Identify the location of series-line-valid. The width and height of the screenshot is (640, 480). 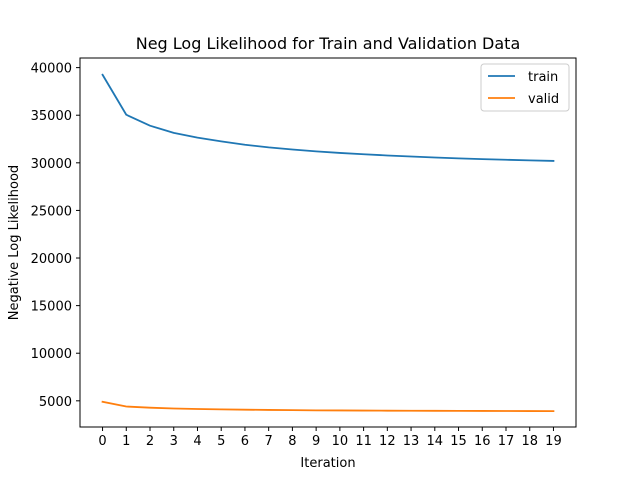
(328, 406).